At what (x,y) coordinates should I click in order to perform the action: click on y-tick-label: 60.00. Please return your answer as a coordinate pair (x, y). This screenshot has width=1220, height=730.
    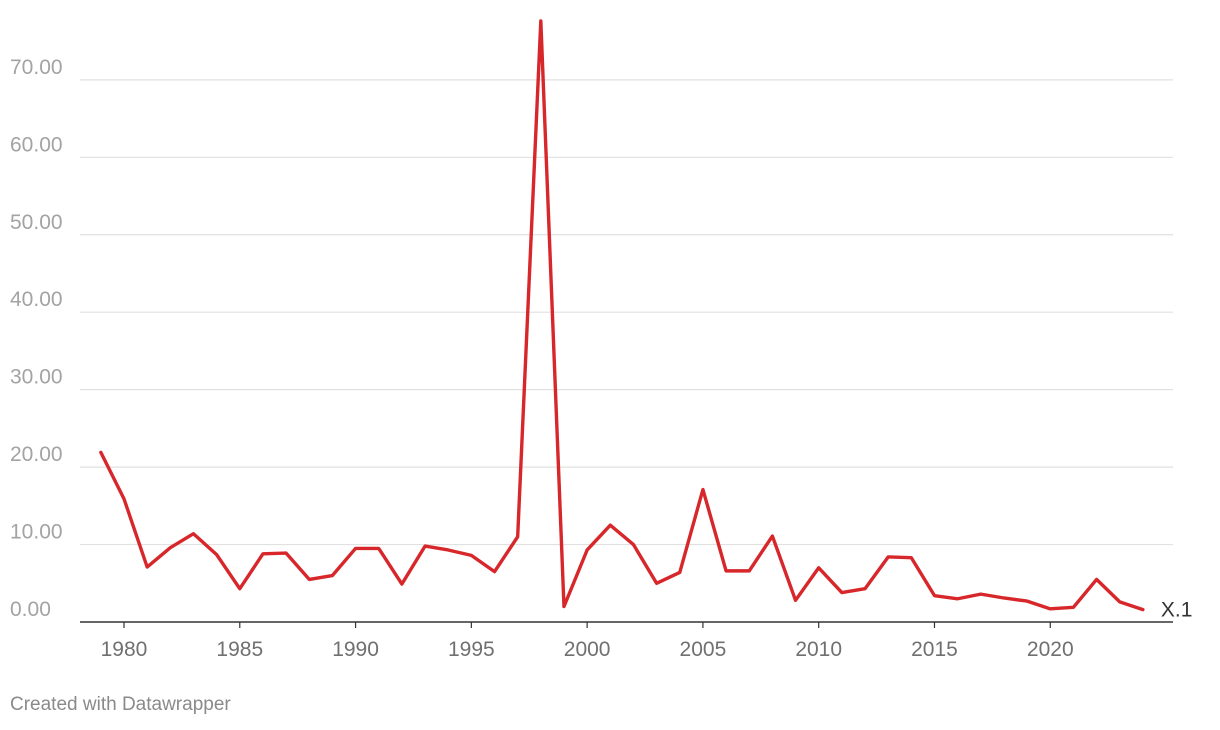
    Looking at the image, I should click on (36, 144).